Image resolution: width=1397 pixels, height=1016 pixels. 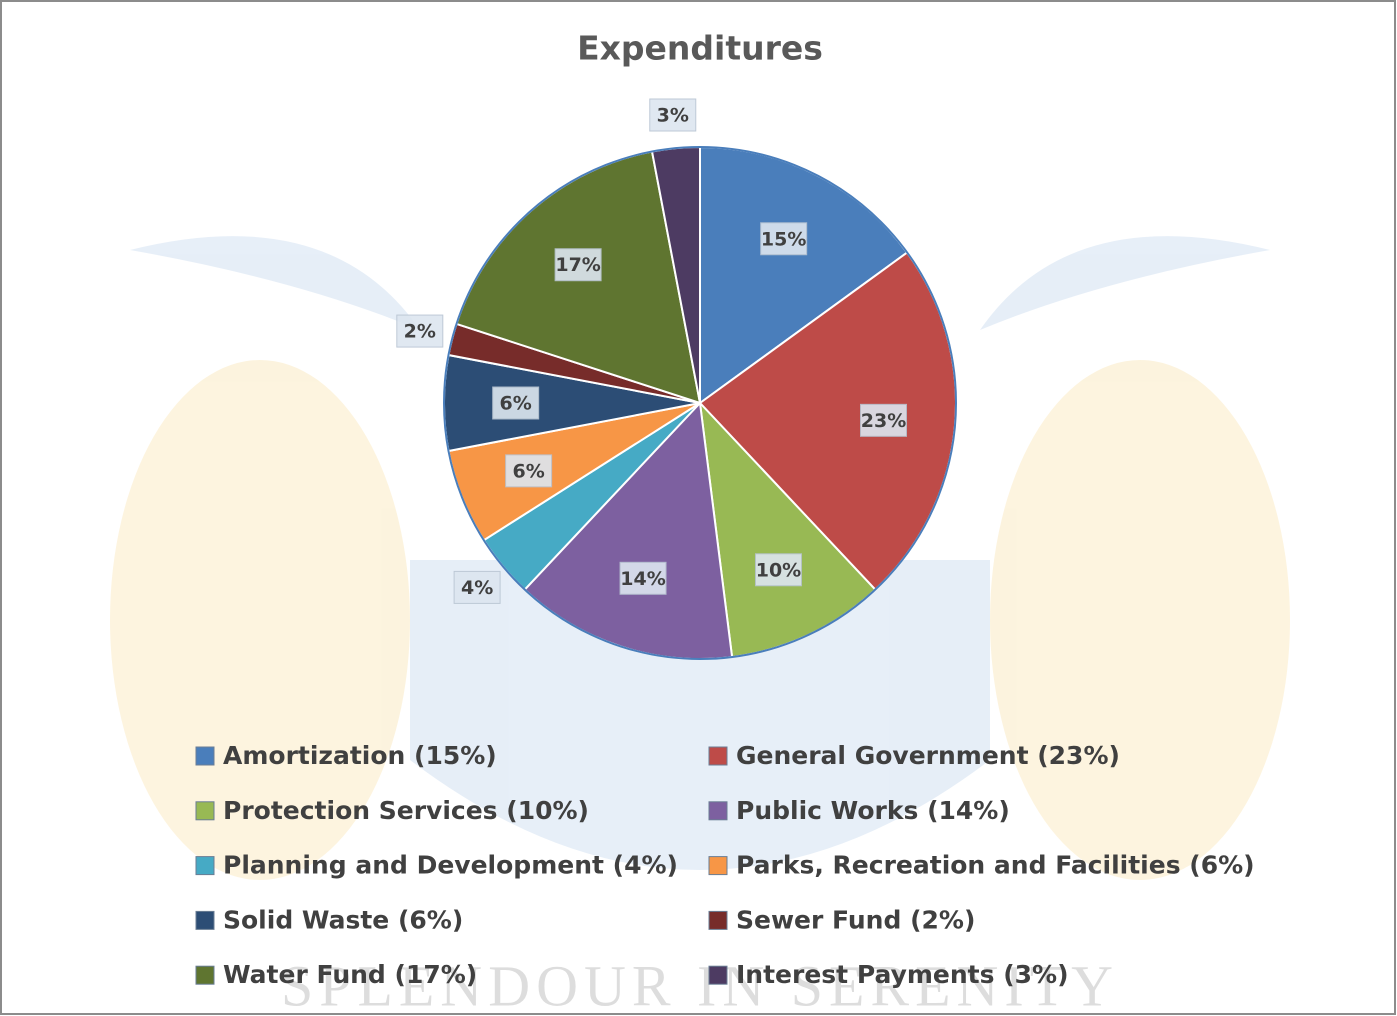 What do you see at coordinates (902, 974) in the screenshot?
I see `legend-label: Interest Payments (3%)` at bounding box center [902, 974].